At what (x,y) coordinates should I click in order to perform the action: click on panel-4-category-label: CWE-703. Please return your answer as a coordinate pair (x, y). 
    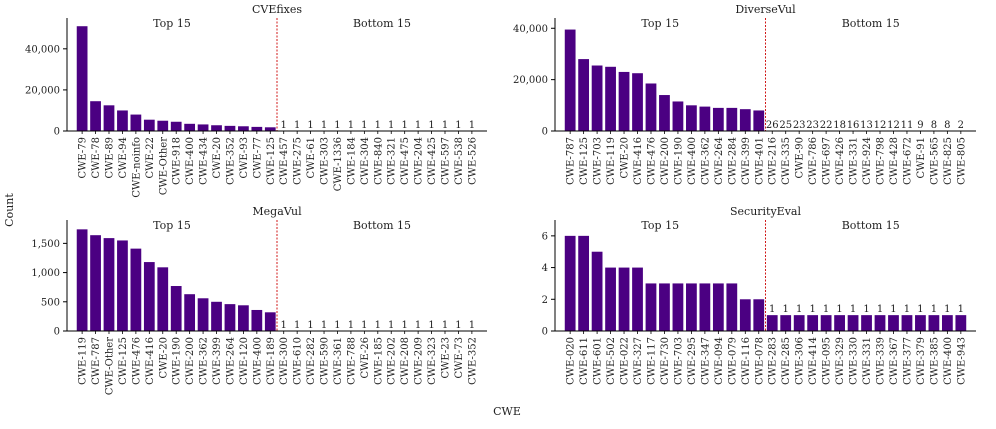
    Looking at the image, I should click on (678, 361).